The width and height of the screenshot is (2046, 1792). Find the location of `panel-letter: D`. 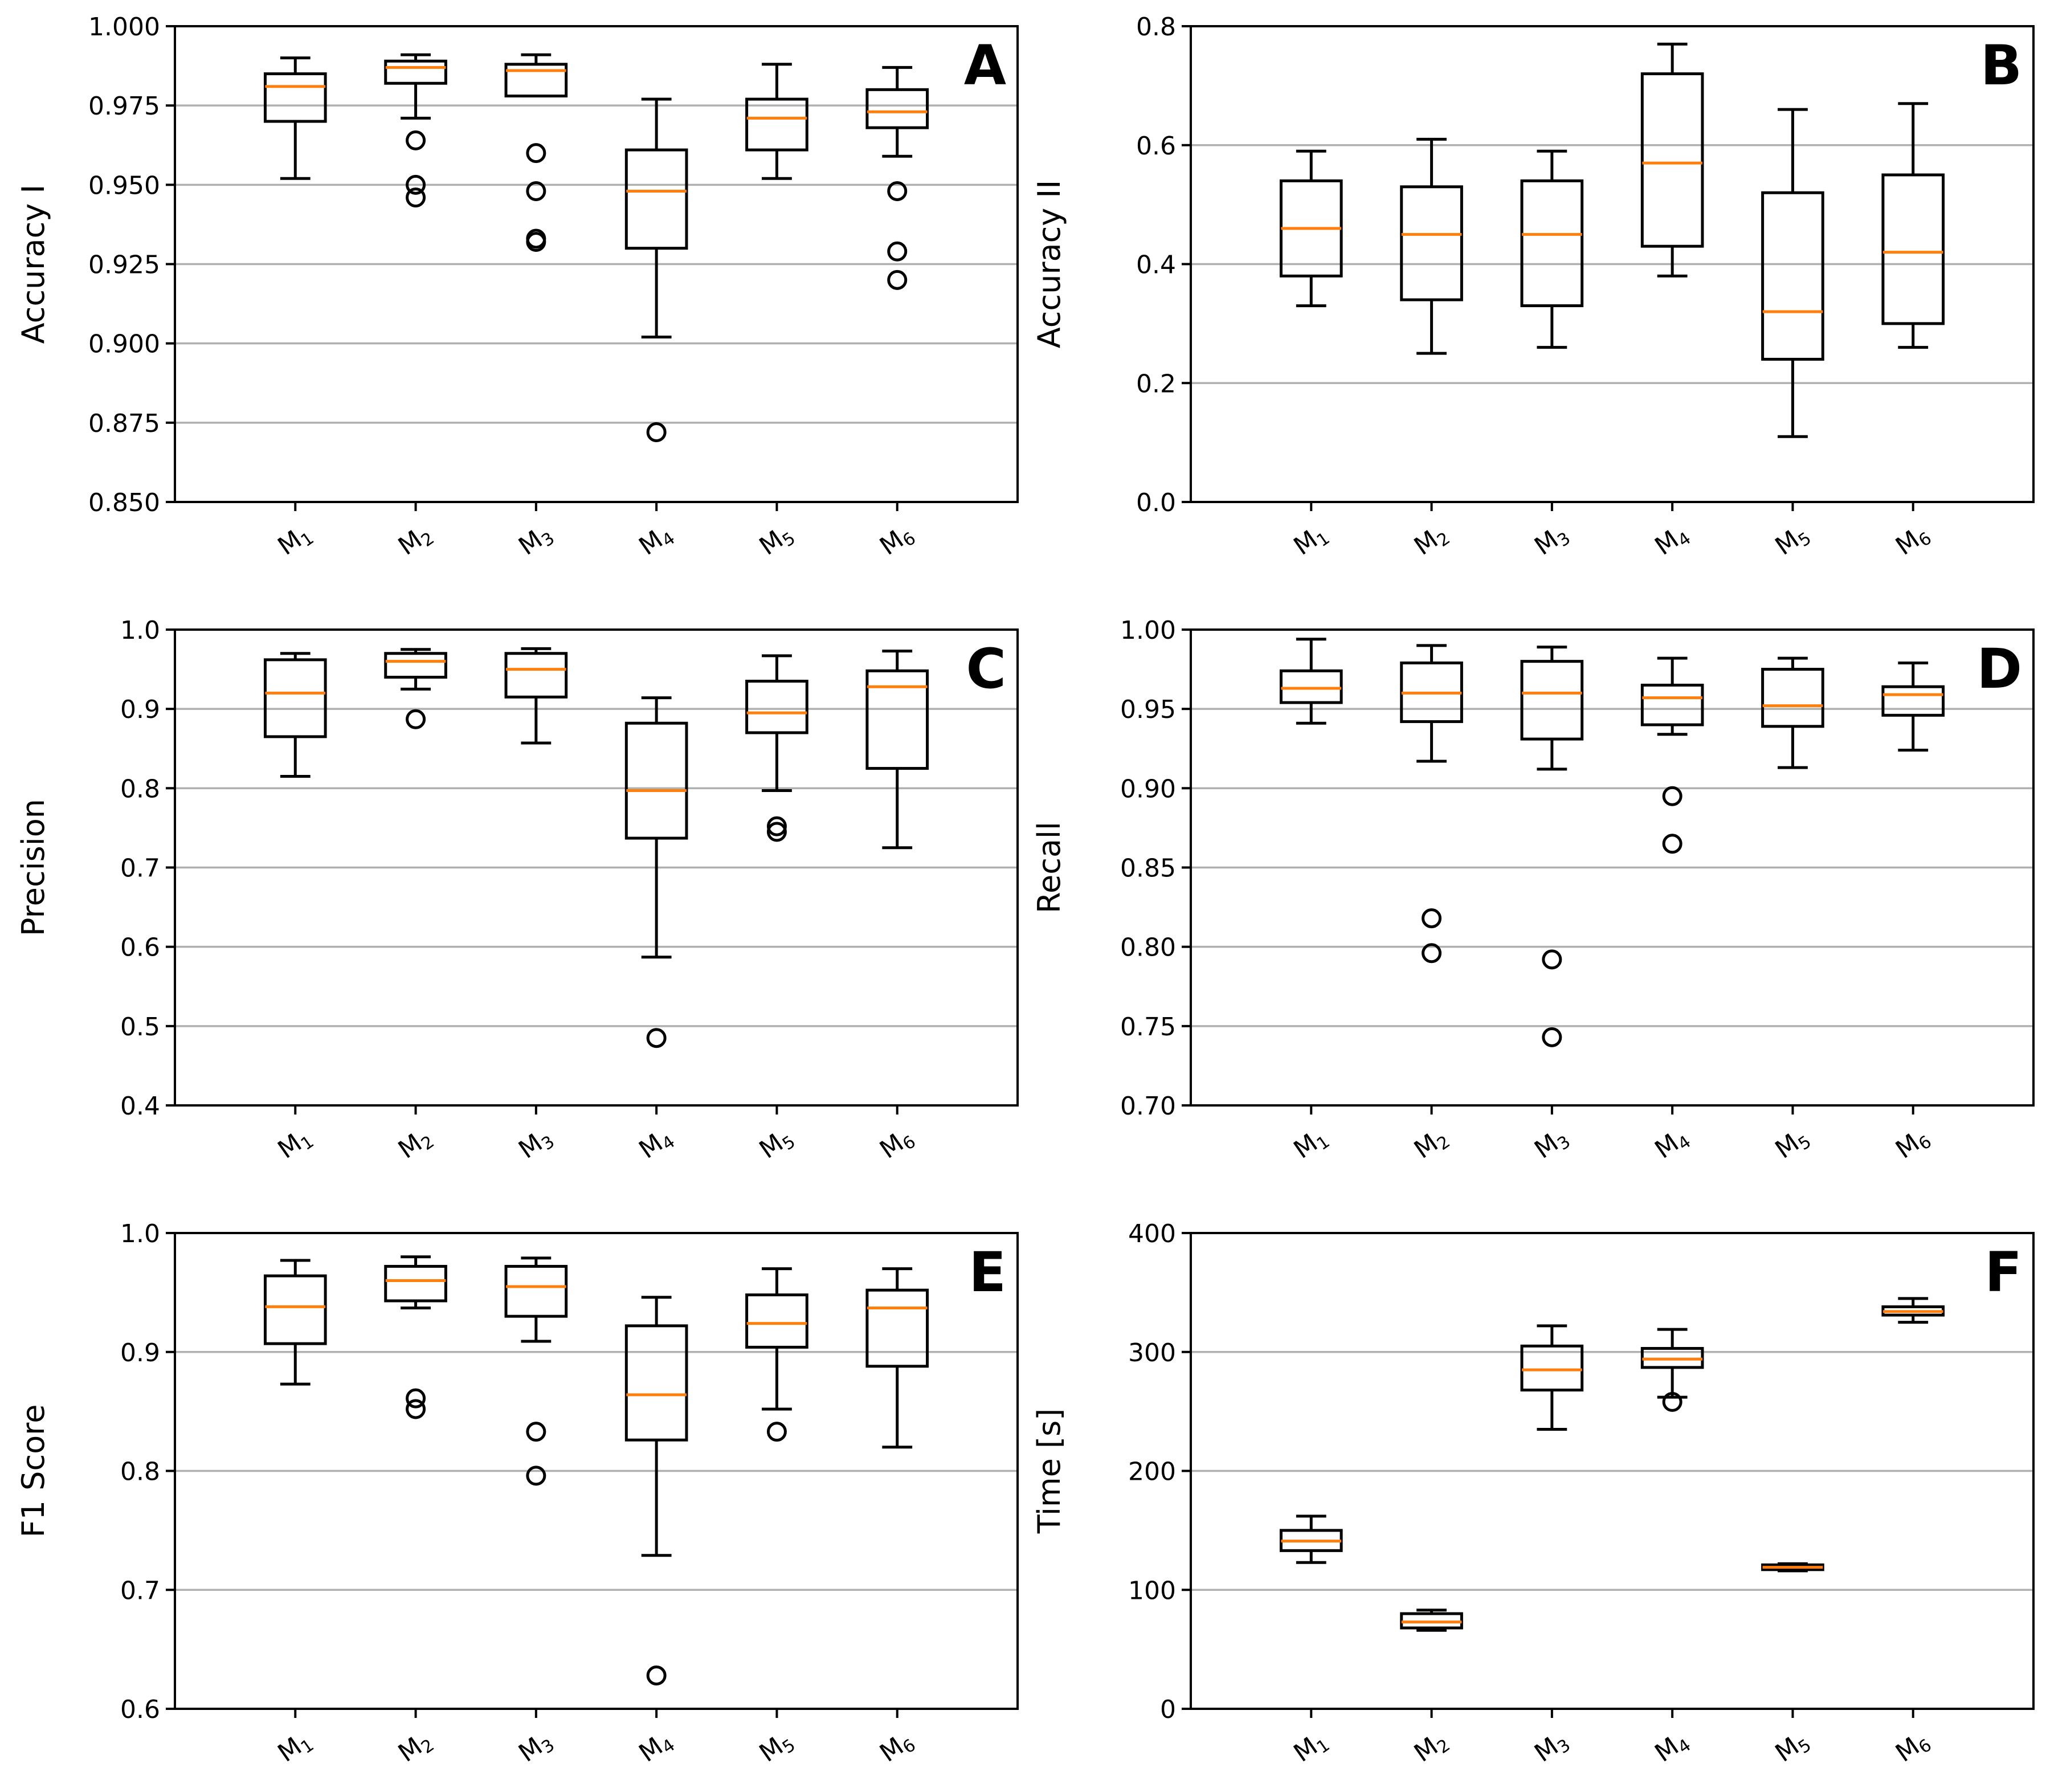

panel-letter: D is located at coordinates (1999, 669).